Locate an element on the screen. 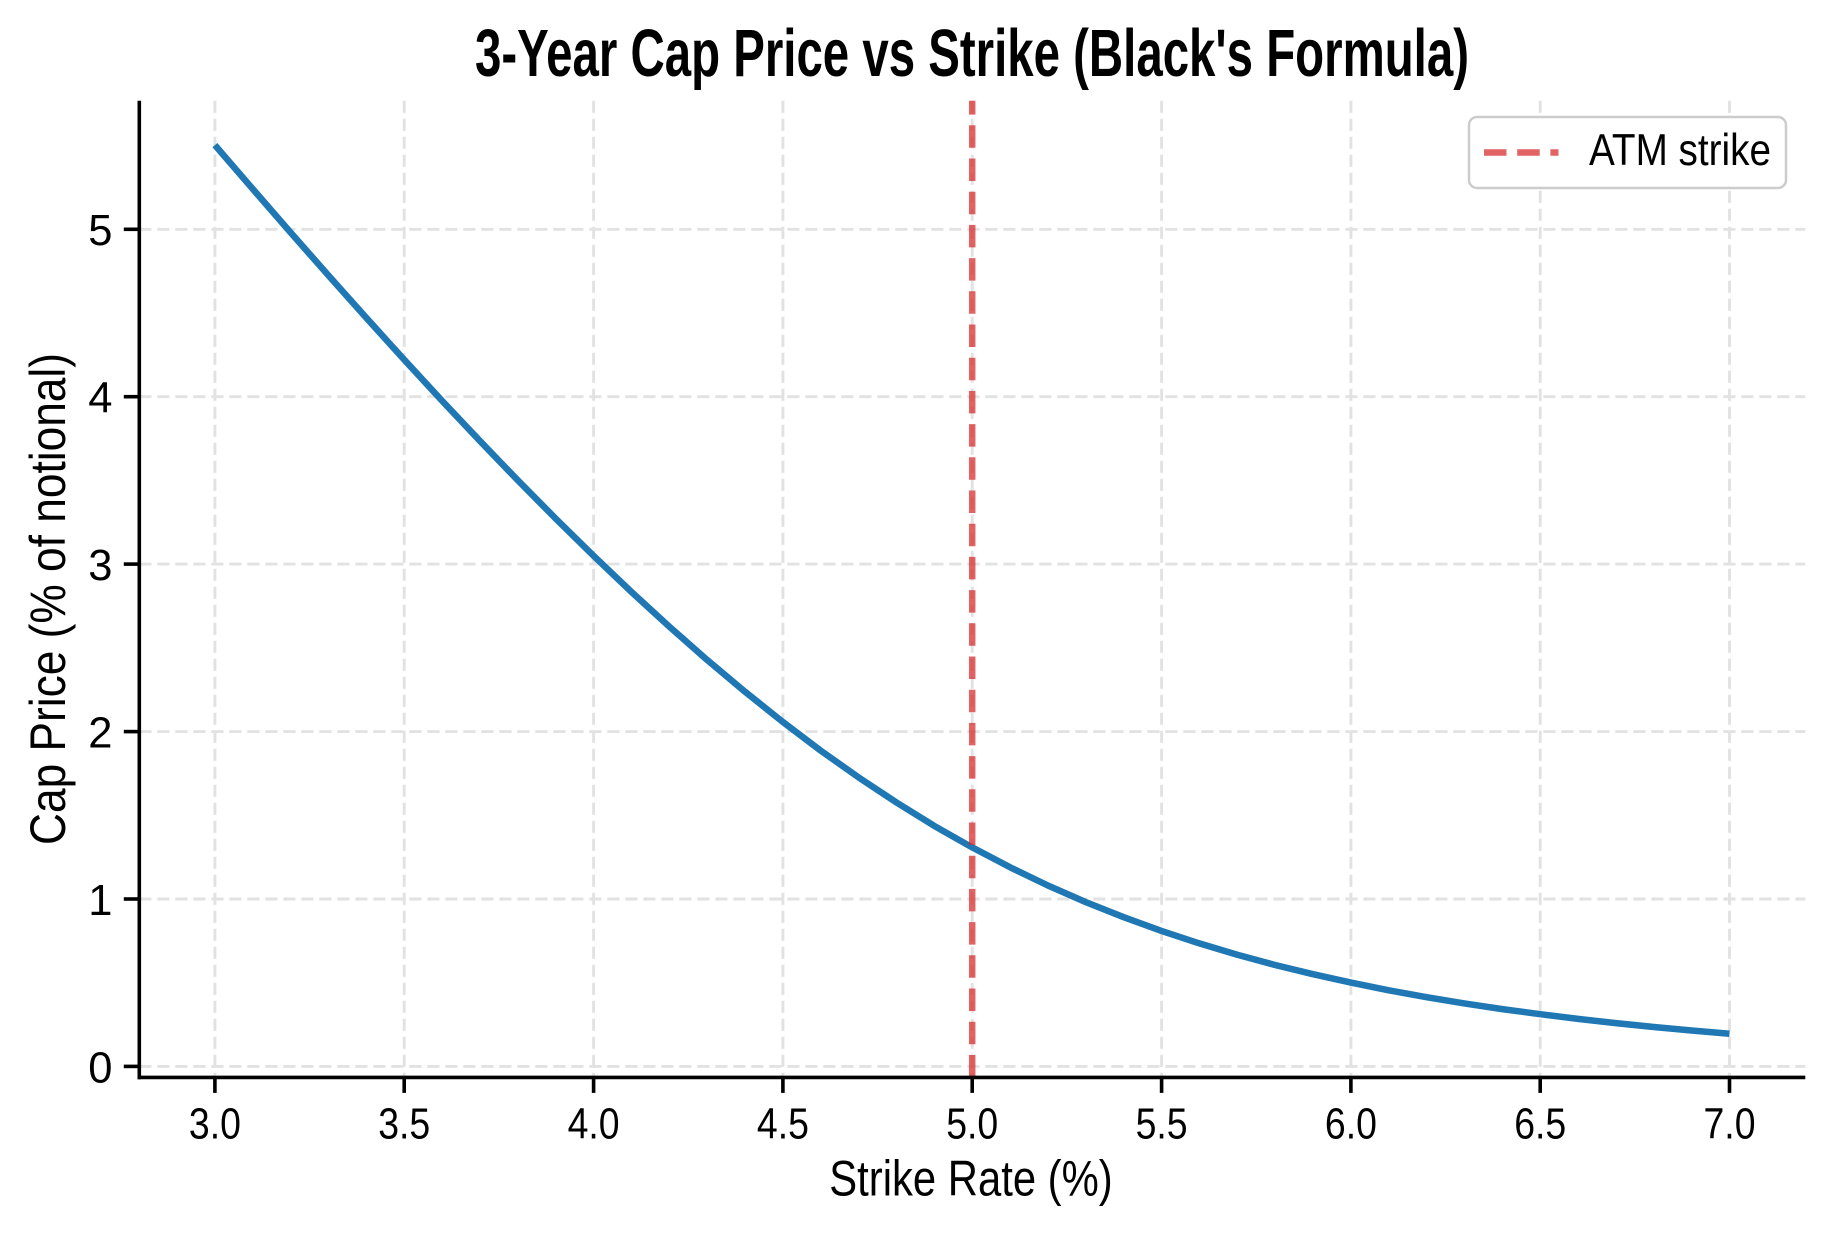  svg-text: 5.5 is located at coordinates (1162, 1125).